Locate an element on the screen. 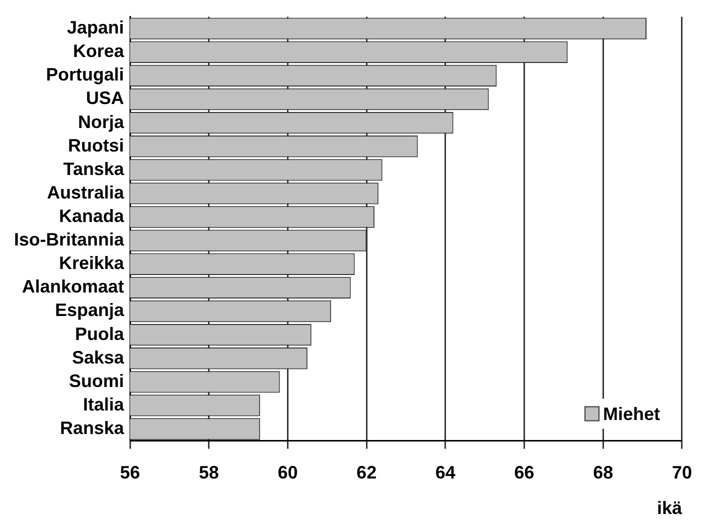 The image size is (706, 520). x-tick-label: 64 is located at coordinates (445, 472).